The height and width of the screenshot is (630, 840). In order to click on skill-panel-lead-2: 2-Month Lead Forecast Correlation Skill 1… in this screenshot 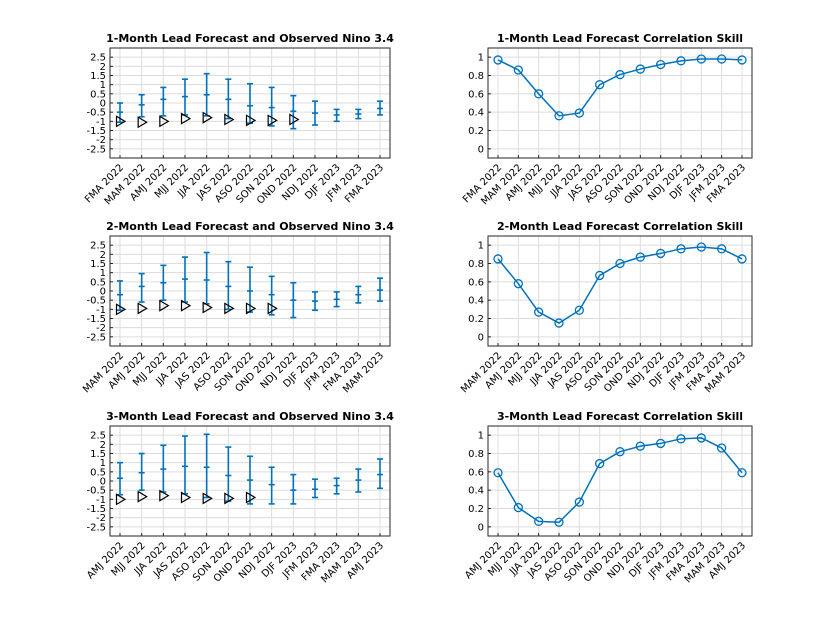, I will do `click(606, 307)`.